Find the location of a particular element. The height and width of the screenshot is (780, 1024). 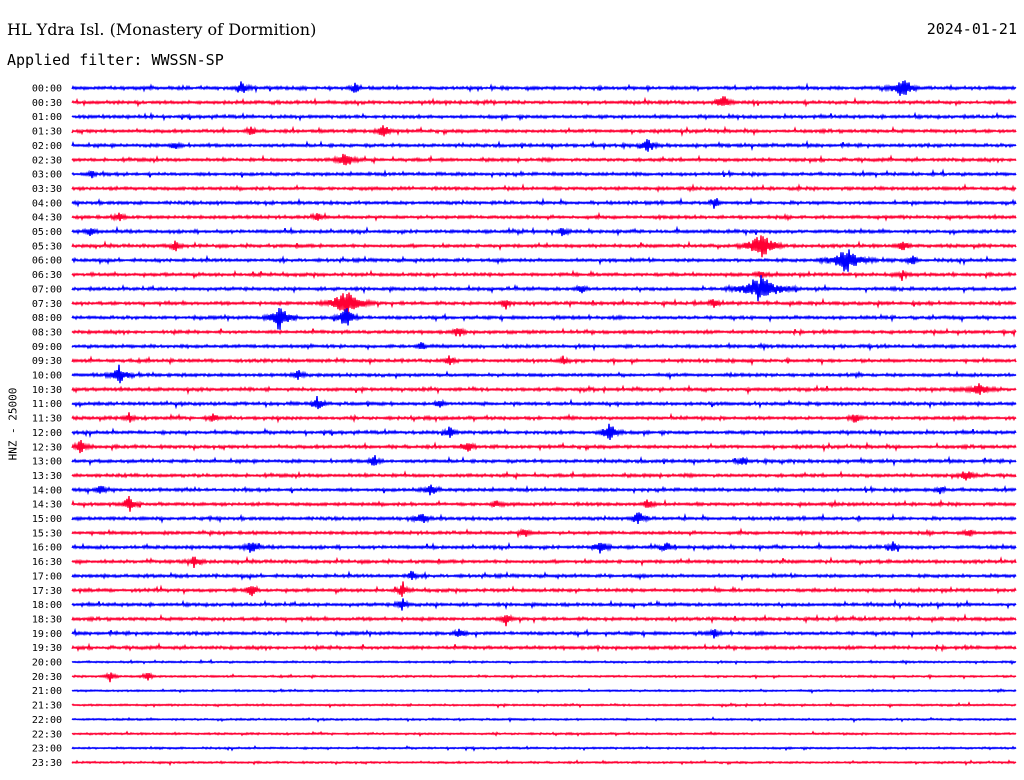

record-date: 2024-01-21 is located at coordinates (971, 29).